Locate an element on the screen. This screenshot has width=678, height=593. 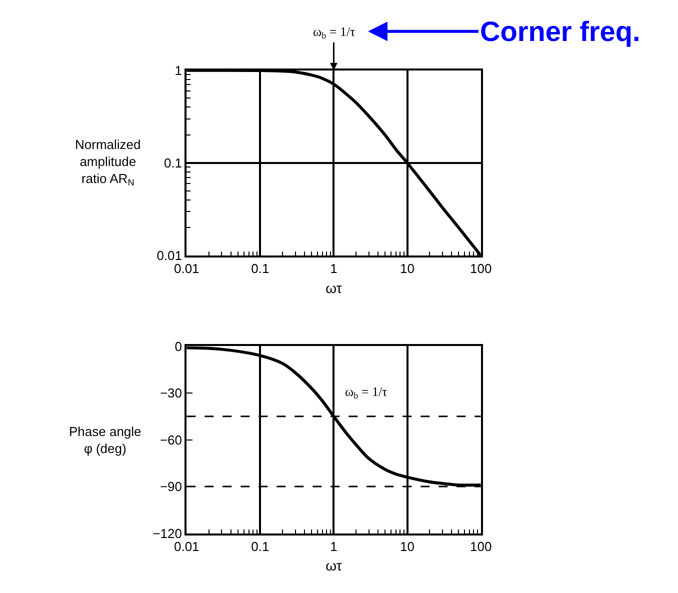
text: ω$_{b}$ = 1/τ is located at coordinates (334, 32).